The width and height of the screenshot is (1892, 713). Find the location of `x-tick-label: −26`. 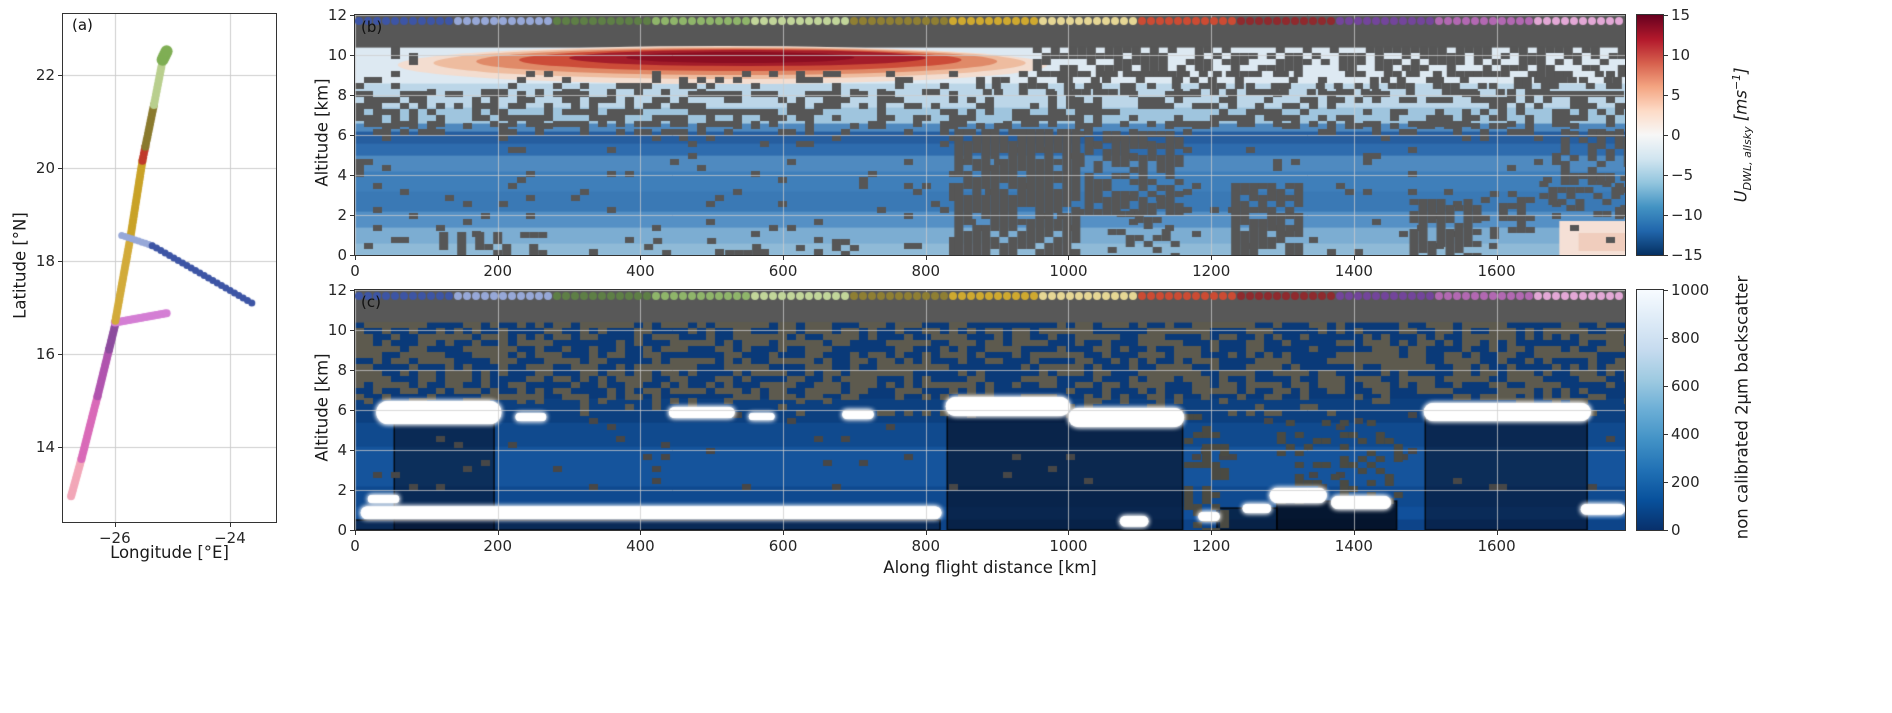

x-tick-label: −26 is located at coordinates (114, 538).